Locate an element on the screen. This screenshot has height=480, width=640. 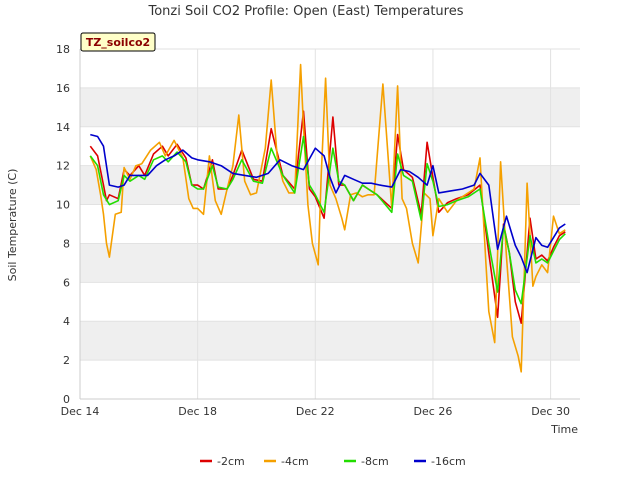
x-tick-label: Dec 26 is located at coordinates (433, 411).